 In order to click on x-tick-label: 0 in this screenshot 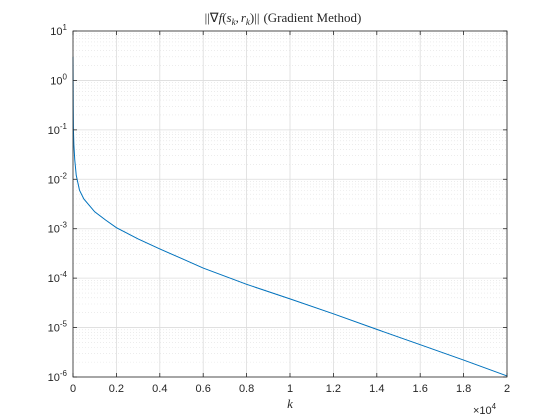, I will do `click(73, 389)`.